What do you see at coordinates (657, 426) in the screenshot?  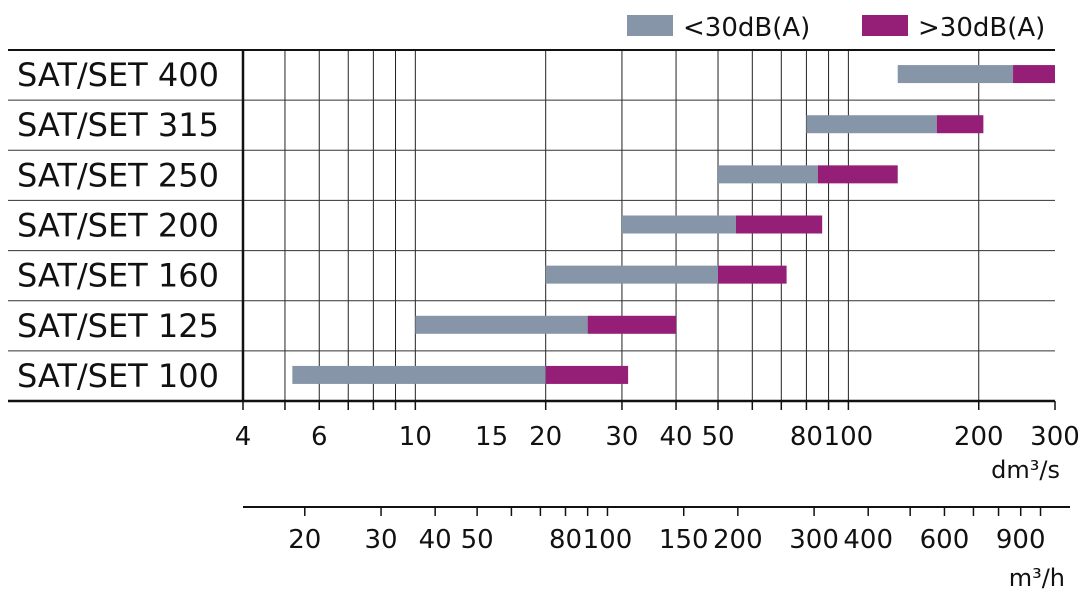 I see `x-axis-primary: 4 6 10 15 20 30 40 50 80 100 200 300` at bounding box center [657, 426].